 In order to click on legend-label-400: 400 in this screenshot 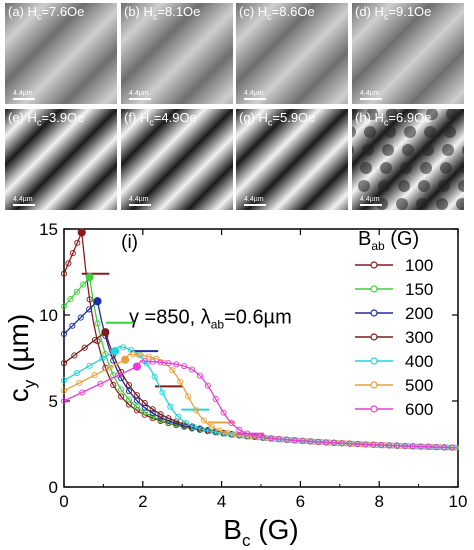, I will do `click(419, 361)`.